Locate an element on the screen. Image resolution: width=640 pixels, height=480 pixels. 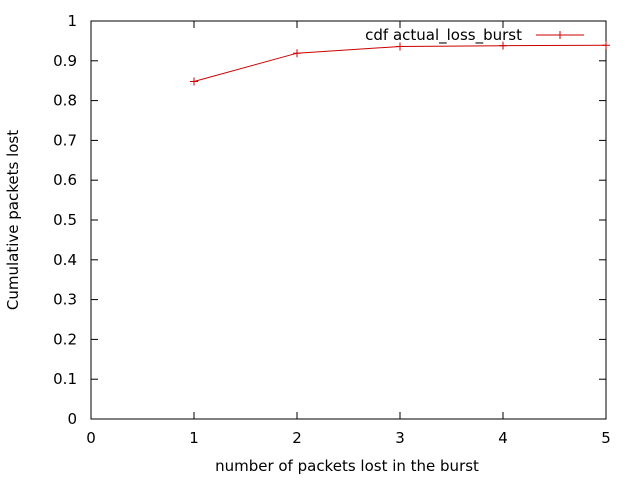
y-tick-label: 0.4 is located at coordinates (65, 260).